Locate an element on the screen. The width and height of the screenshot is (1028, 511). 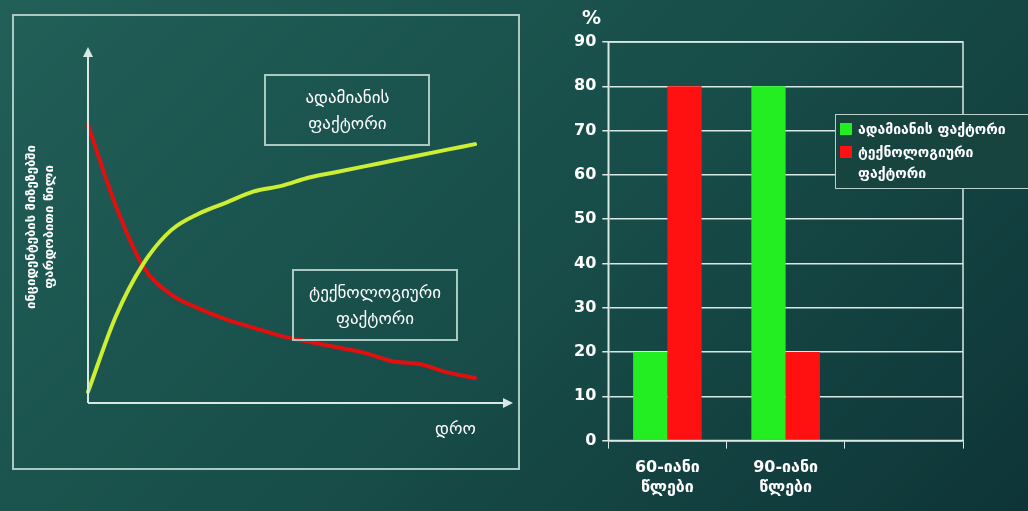
y-tick-label: 90 is located at coordinates (585, 41).